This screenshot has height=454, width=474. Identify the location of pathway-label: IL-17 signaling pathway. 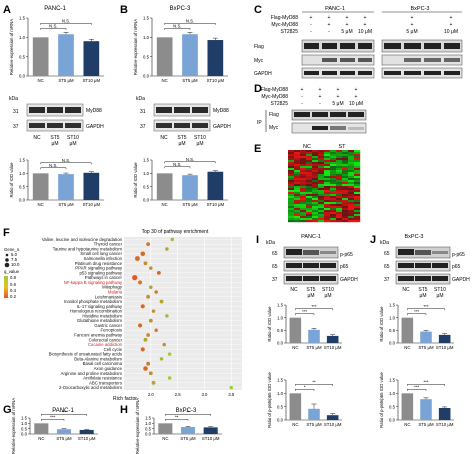
(100, 306).